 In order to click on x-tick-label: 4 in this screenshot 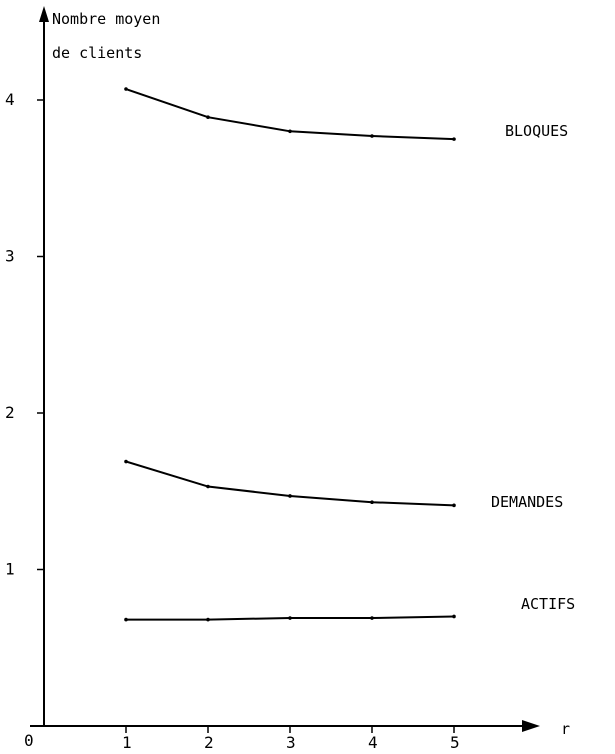, I will do `click(373, 742)`.